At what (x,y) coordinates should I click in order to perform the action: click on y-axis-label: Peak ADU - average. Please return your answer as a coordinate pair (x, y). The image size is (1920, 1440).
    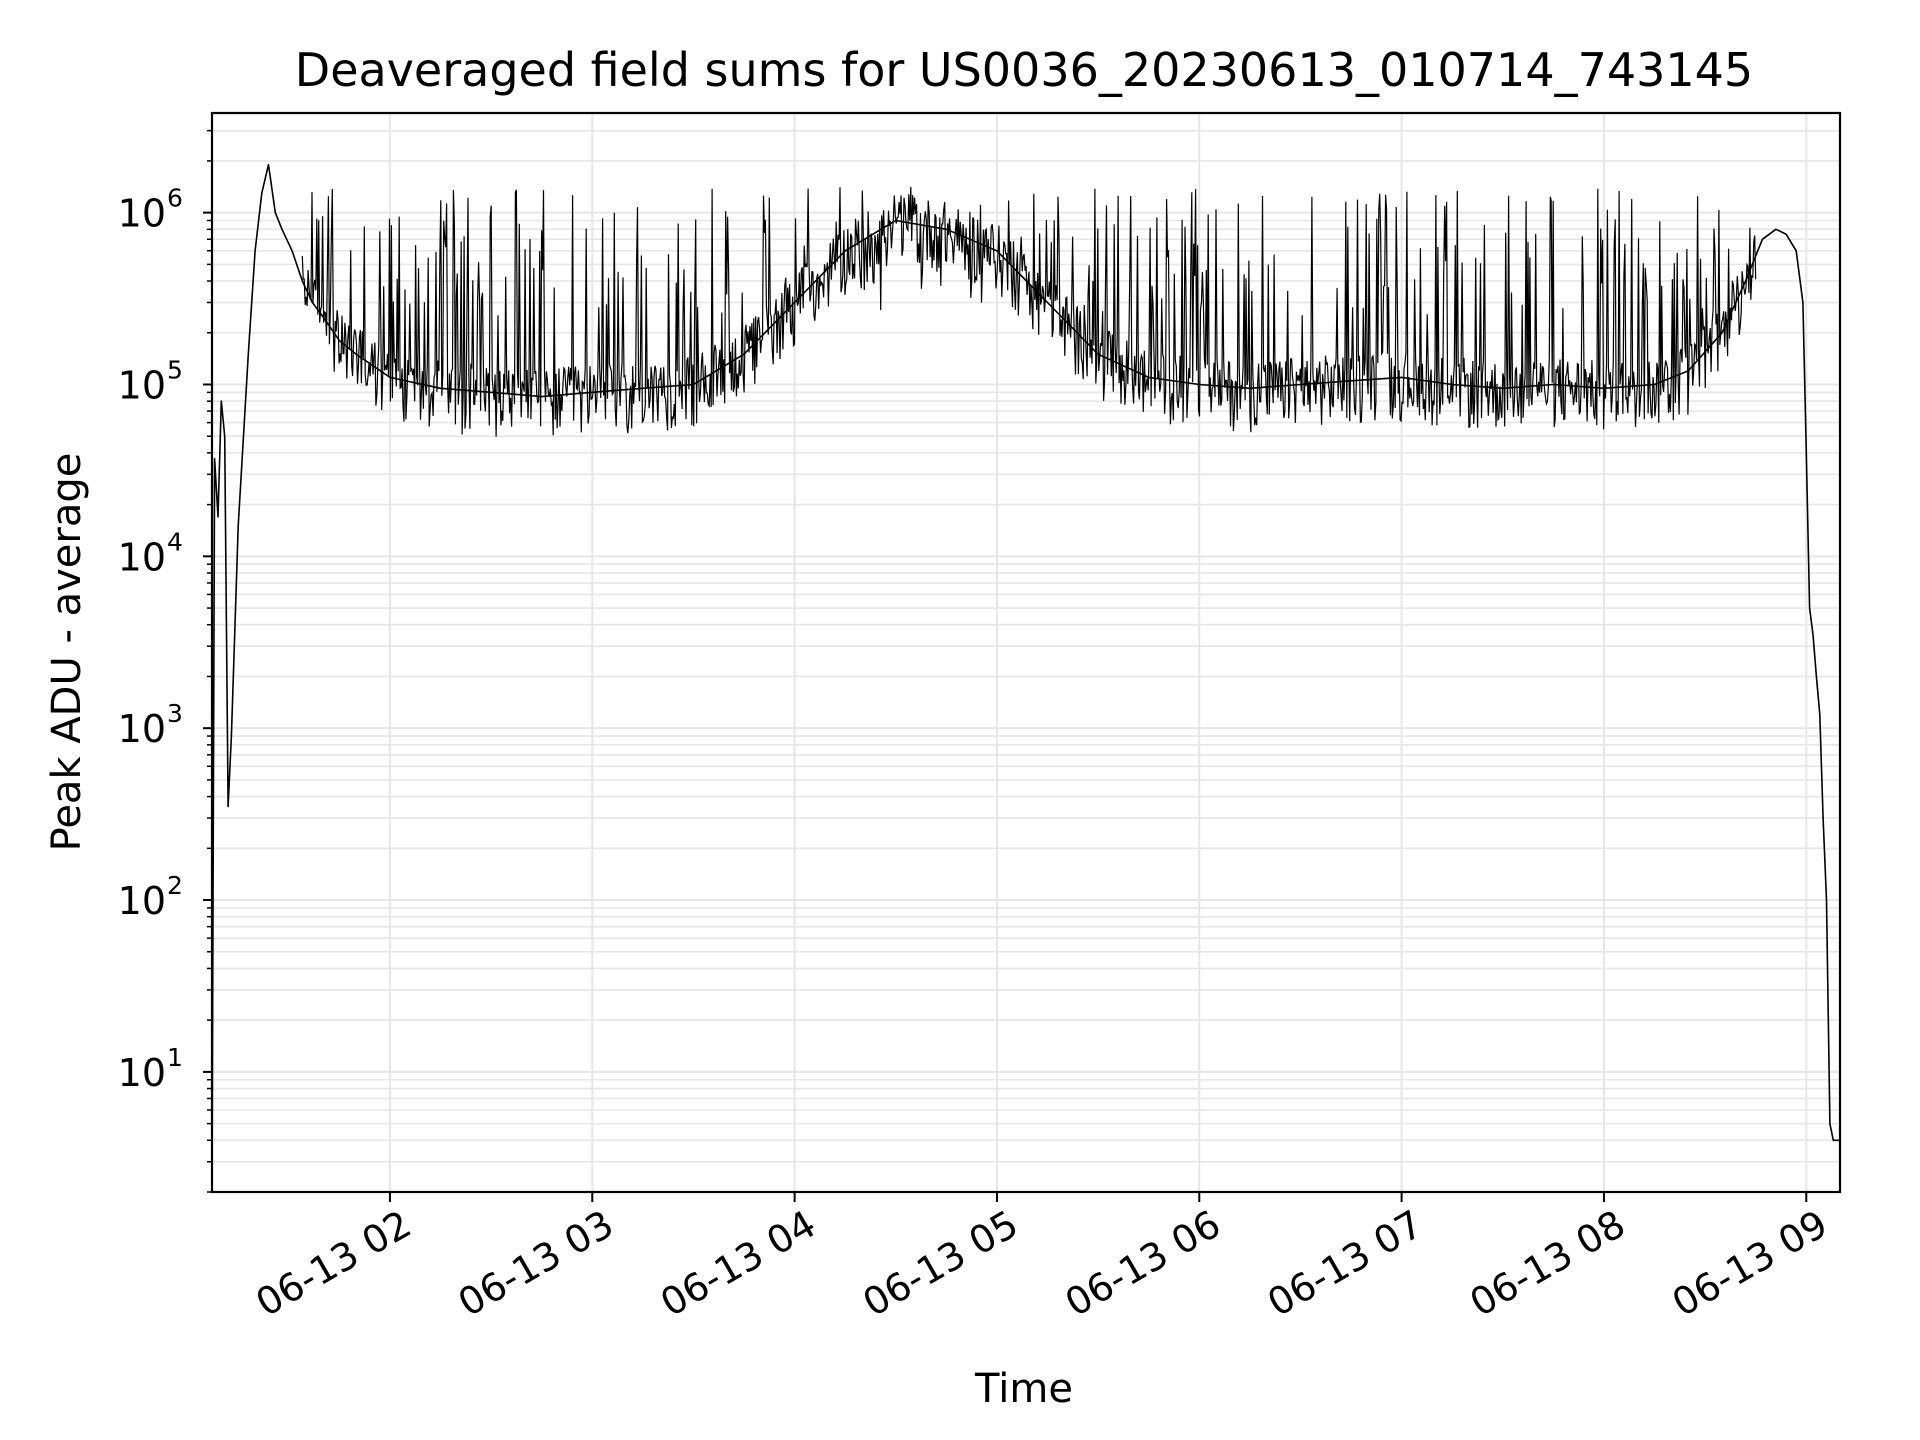
    Looking at the image, I should click on (67, 652).